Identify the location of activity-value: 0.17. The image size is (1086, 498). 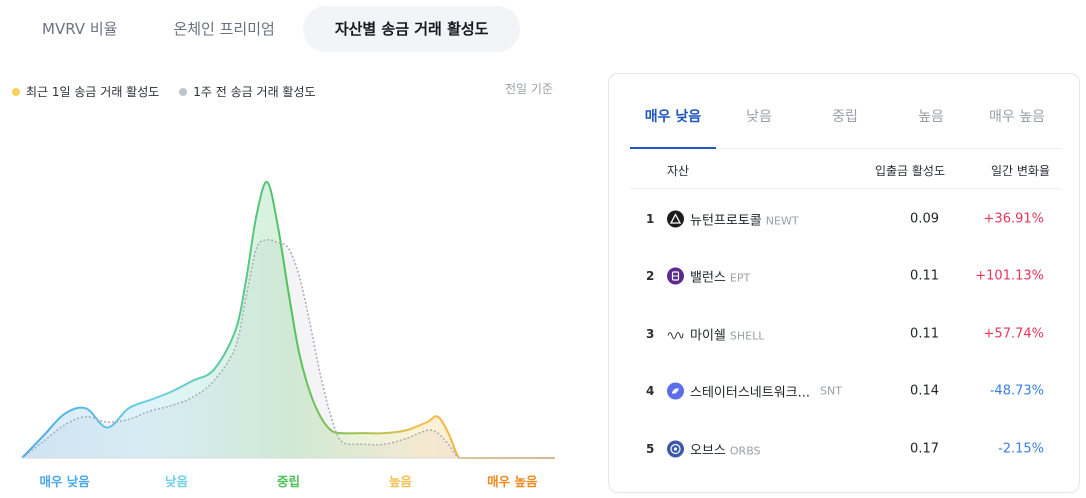
(924, 449).